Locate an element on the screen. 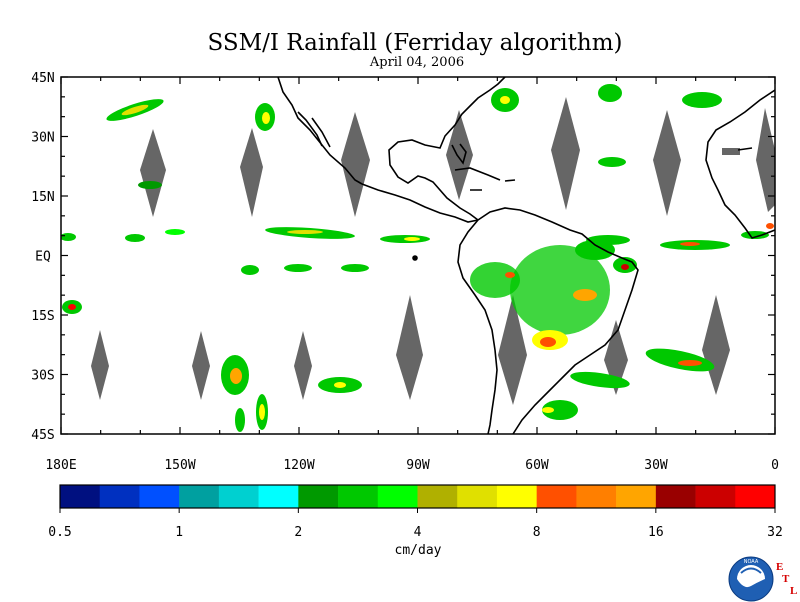 The height and width of the screenshot is (602, 800). lat-label: 15S is located at coordinates (42, 316).